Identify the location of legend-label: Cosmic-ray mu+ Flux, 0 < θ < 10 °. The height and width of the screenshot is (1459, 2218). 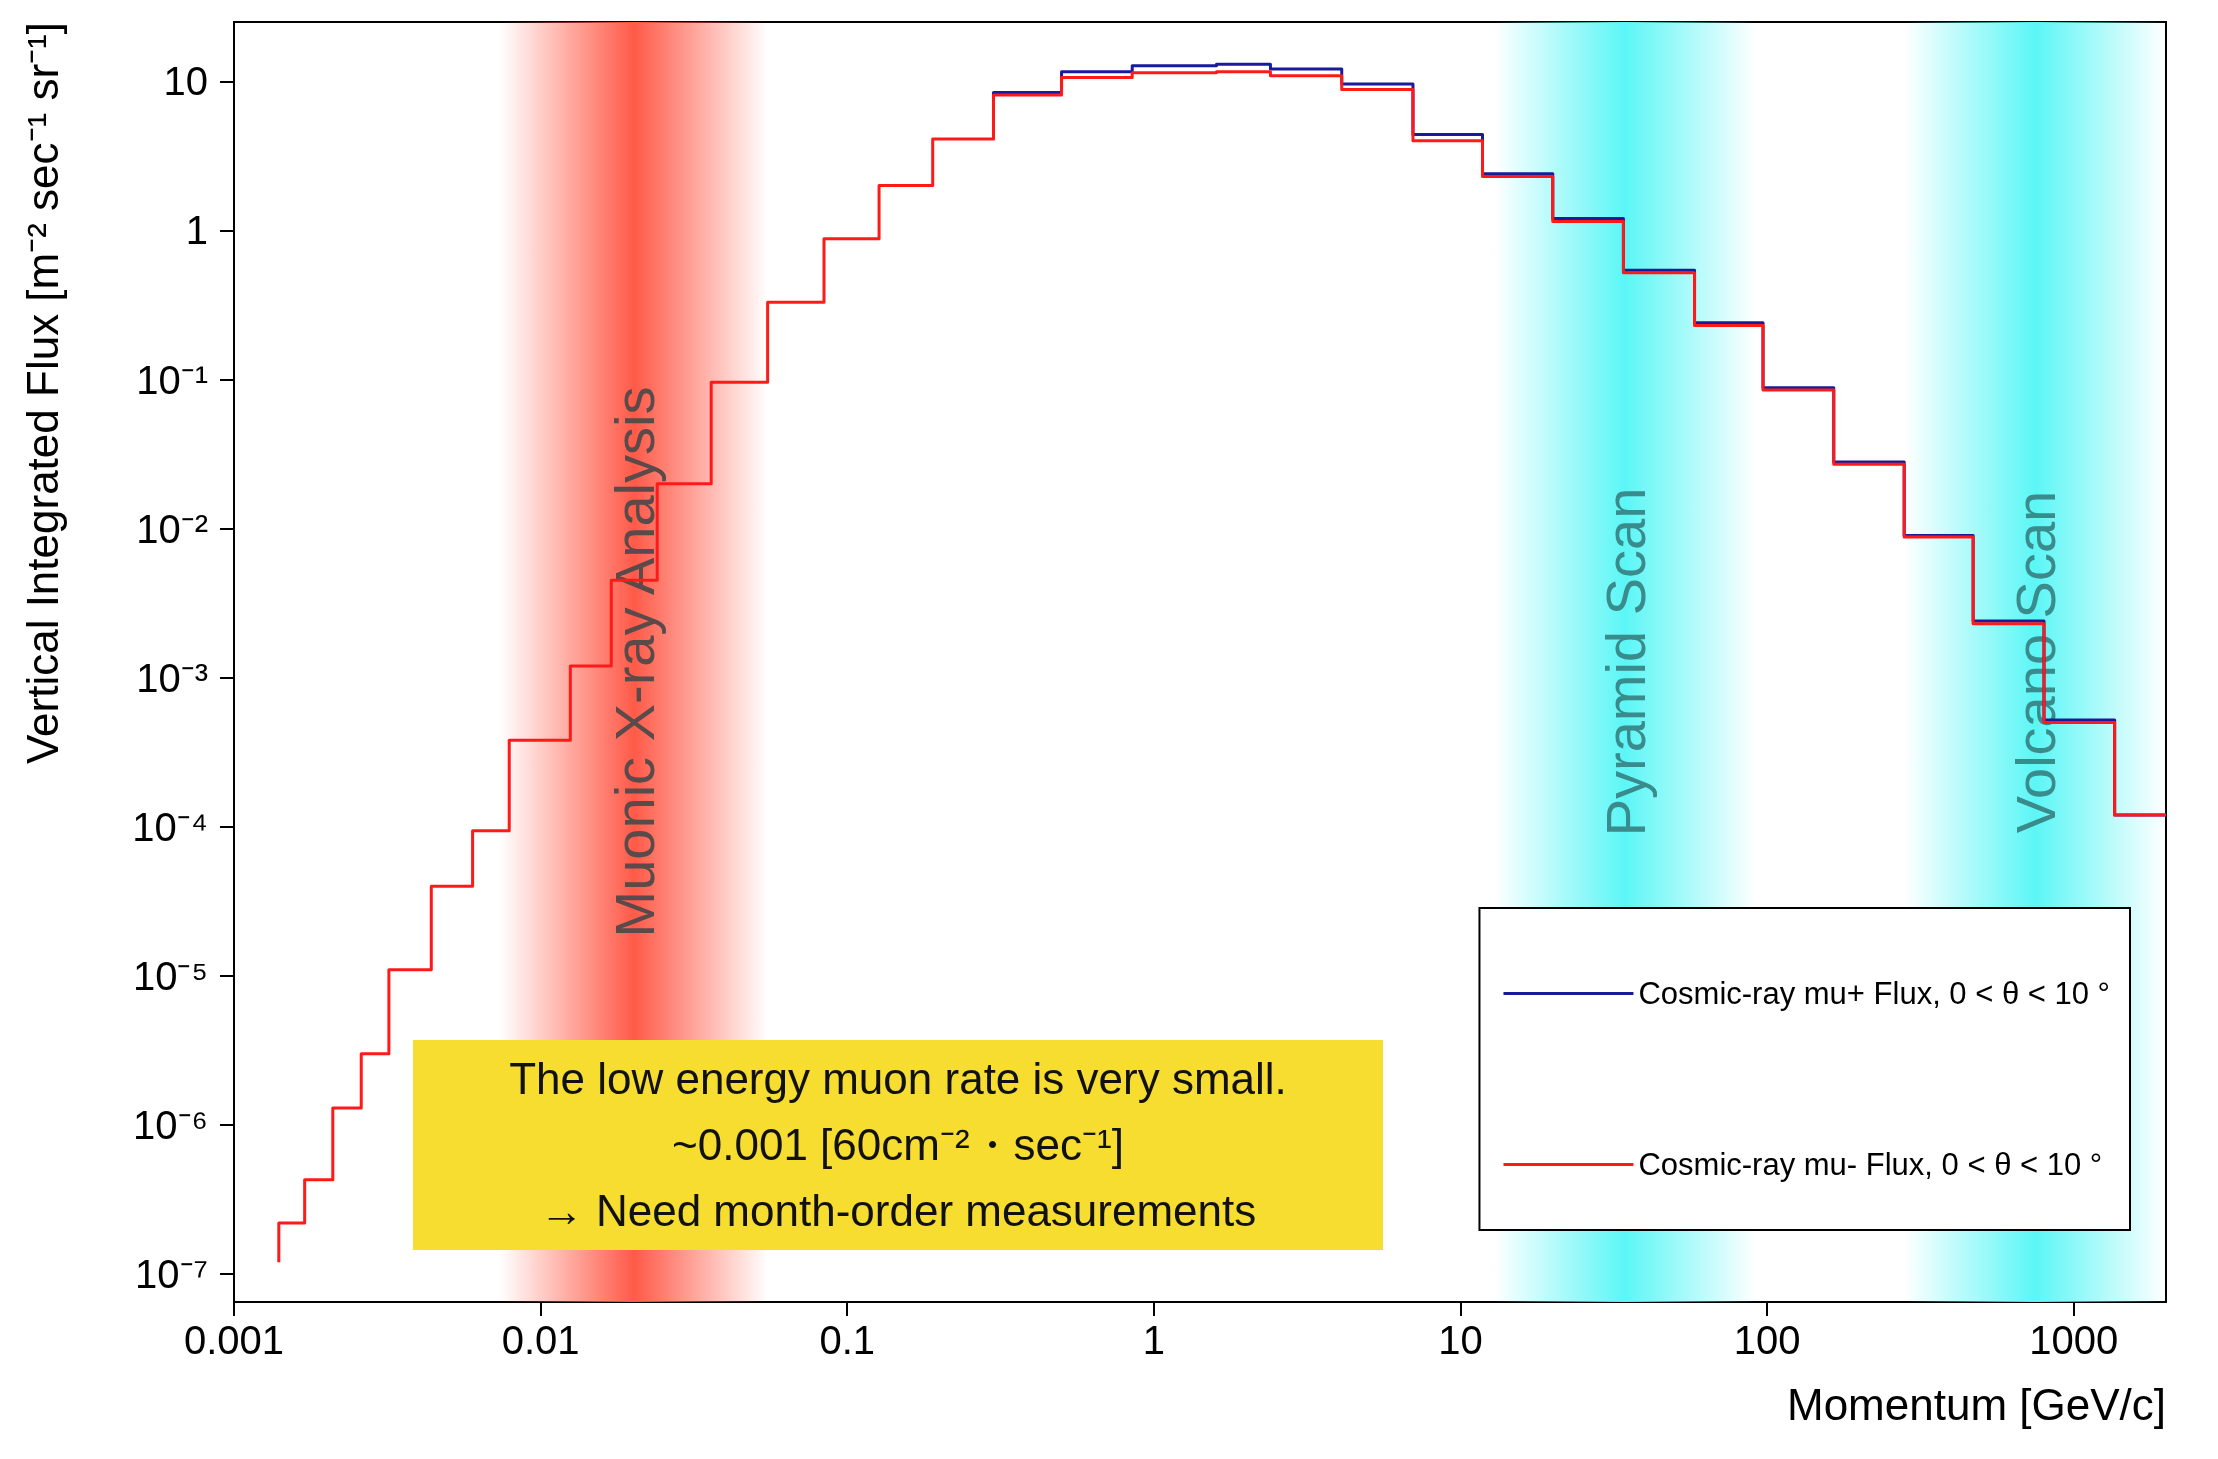
(1874, 993).